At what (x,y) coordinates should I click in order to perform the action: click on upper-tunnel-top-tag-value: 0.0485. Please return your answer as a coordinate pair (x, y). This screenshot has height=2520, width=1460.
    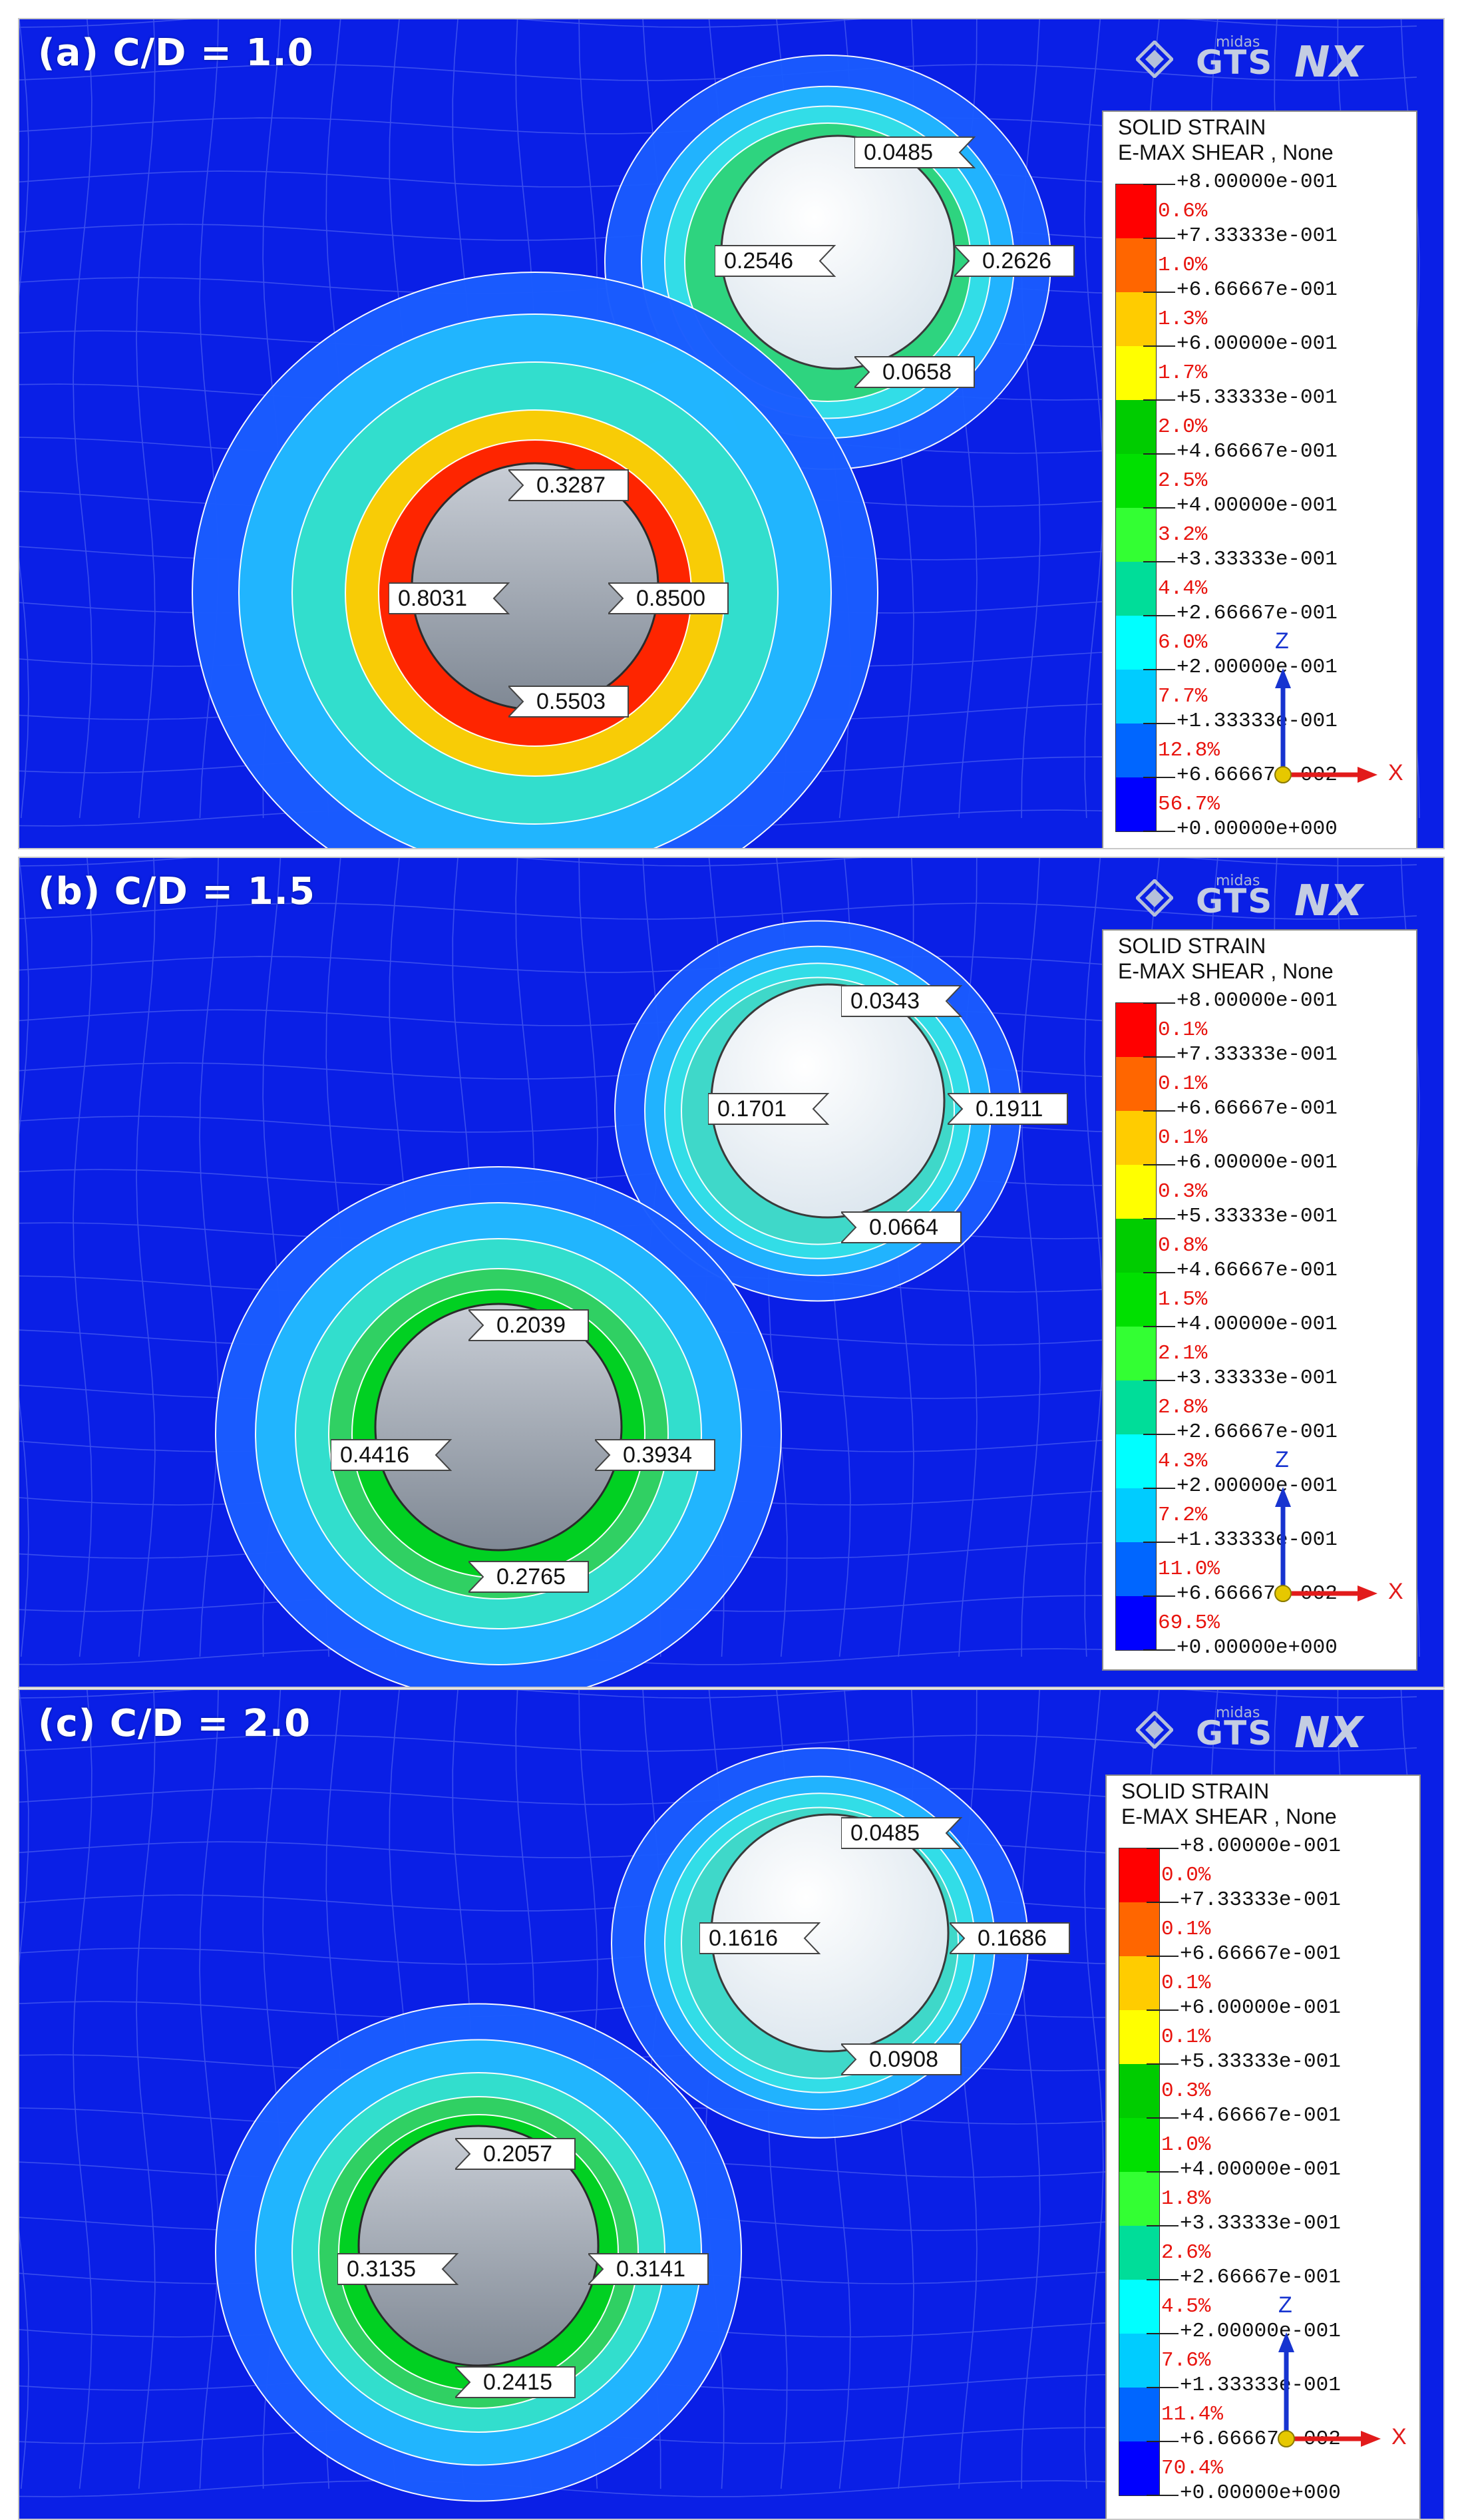
    Looking at the image, I should click on (899, 152).